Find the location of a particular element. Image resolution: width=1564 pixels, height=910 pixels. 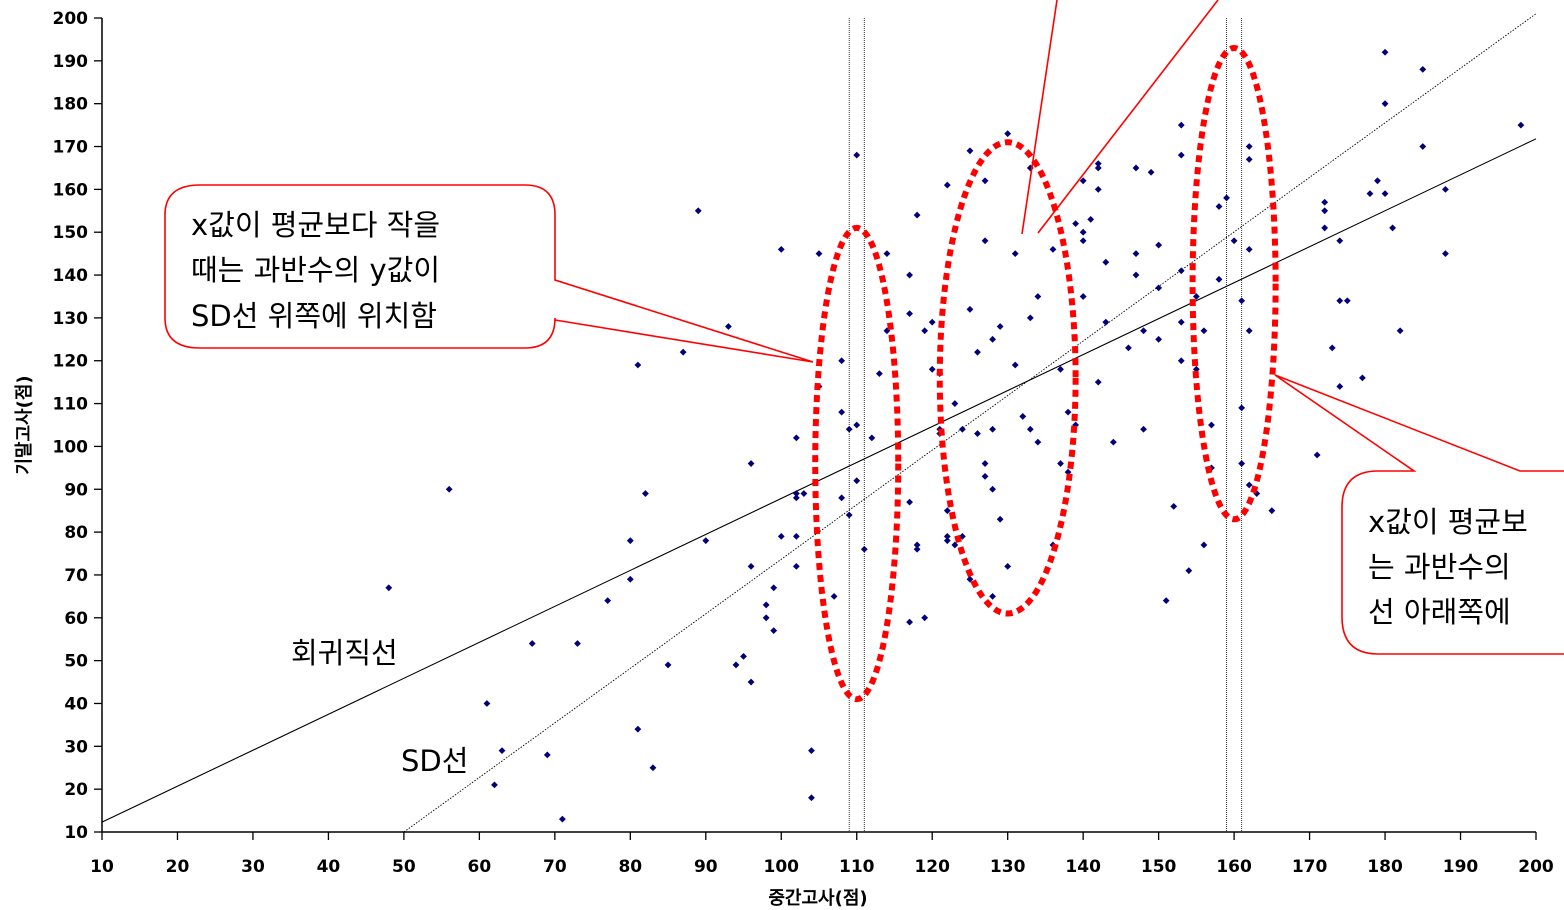

x-tick-label: 150 is located at coordinates (1159, 867).